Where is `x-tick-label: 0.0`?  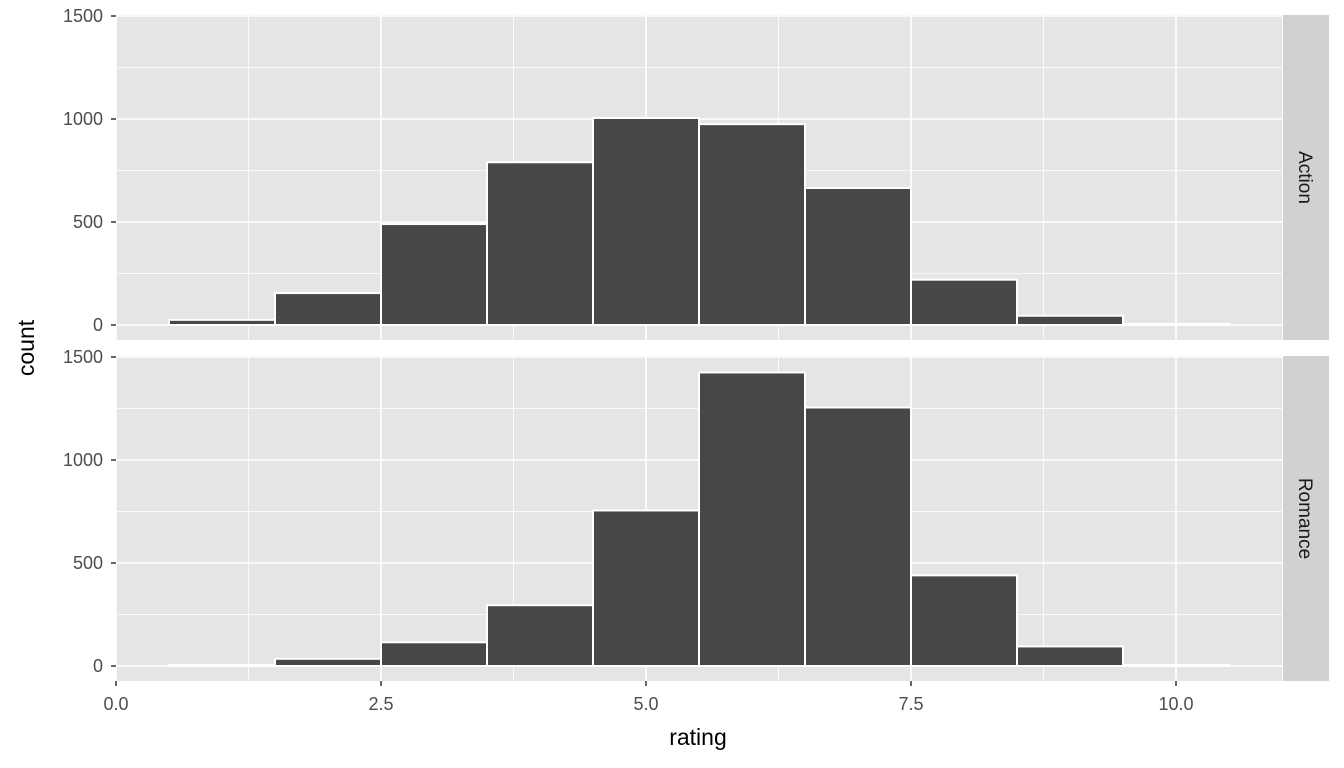 x-tick-label: 0.0 is located at coordinates (115, 704).